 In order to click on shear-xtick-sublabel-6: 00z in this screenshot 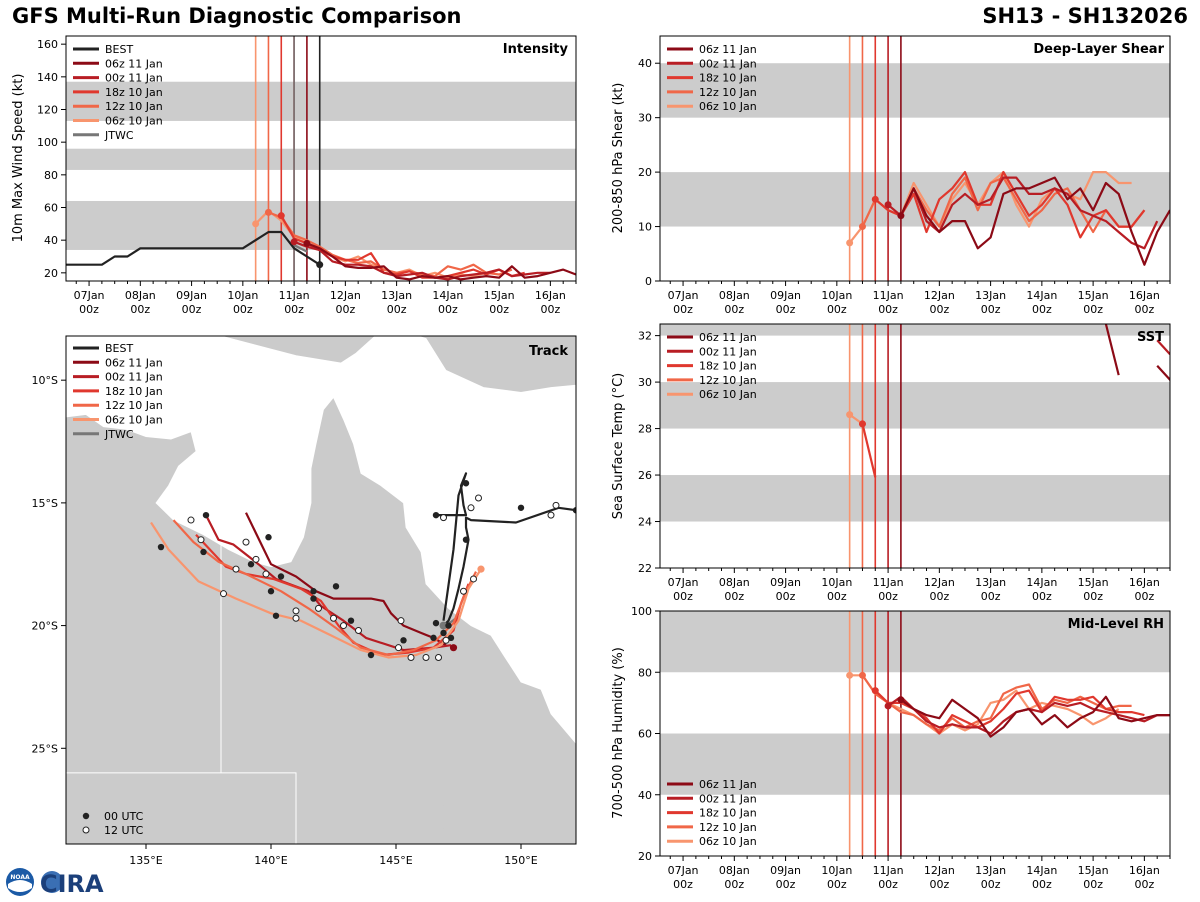, I will do `click(991, 309)`.